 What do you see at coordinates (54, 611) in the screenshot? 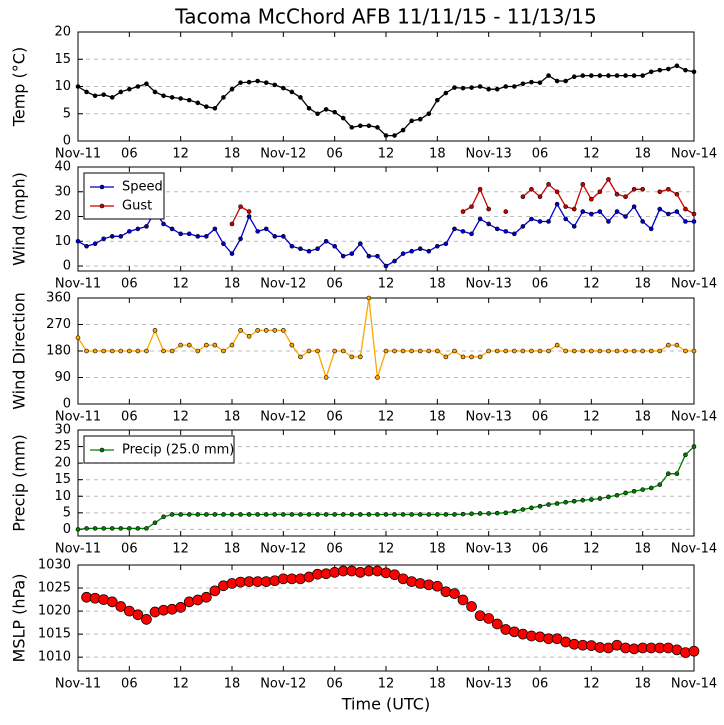
I see `y-tick-label: 1020` at bounding box center [54, 611].